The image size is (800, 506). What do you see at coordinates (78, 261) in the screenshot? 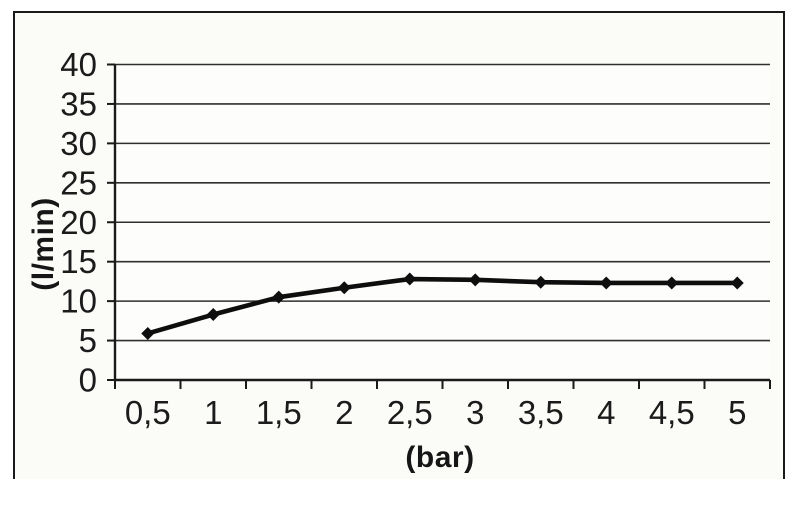
I see `y-tick-label: 15` at bounding box center [78, 261].